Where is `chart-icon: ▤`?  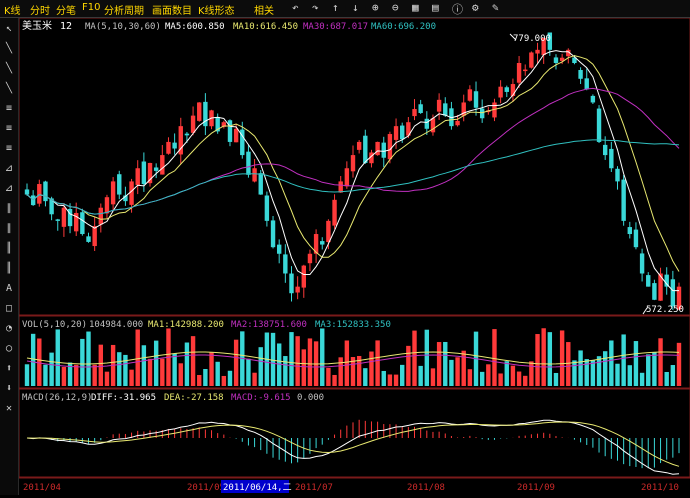 chart-icon: ▤ is located at coordinates (435, 7).